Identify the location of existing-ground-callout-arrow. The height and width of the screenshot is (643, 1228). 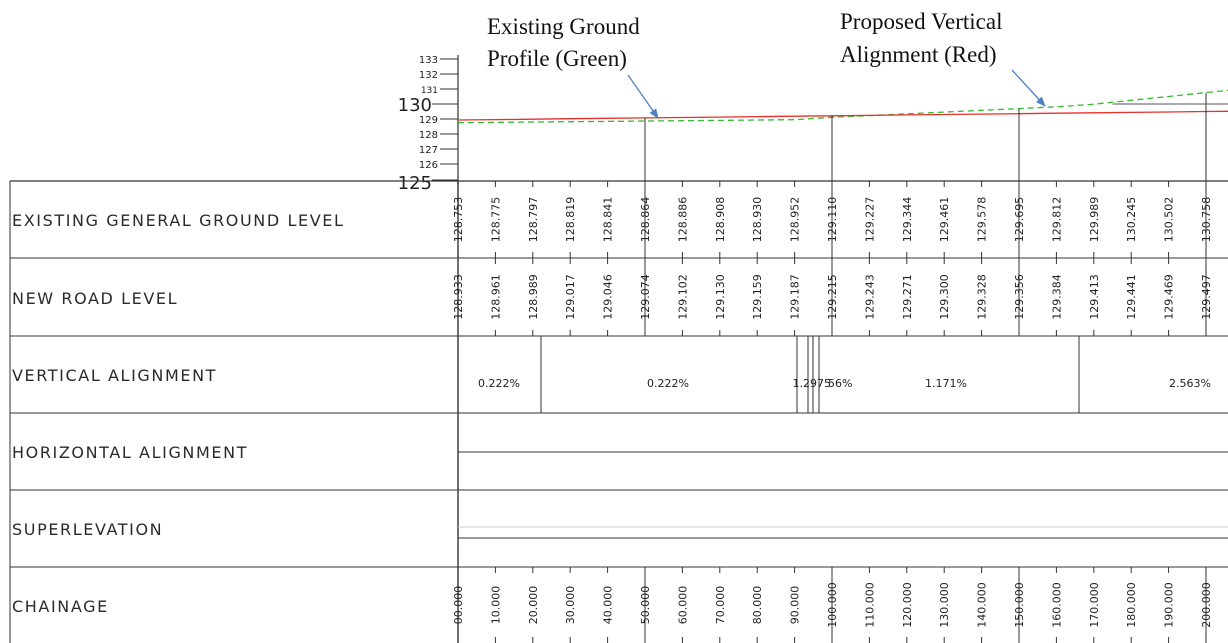
(643, 96).